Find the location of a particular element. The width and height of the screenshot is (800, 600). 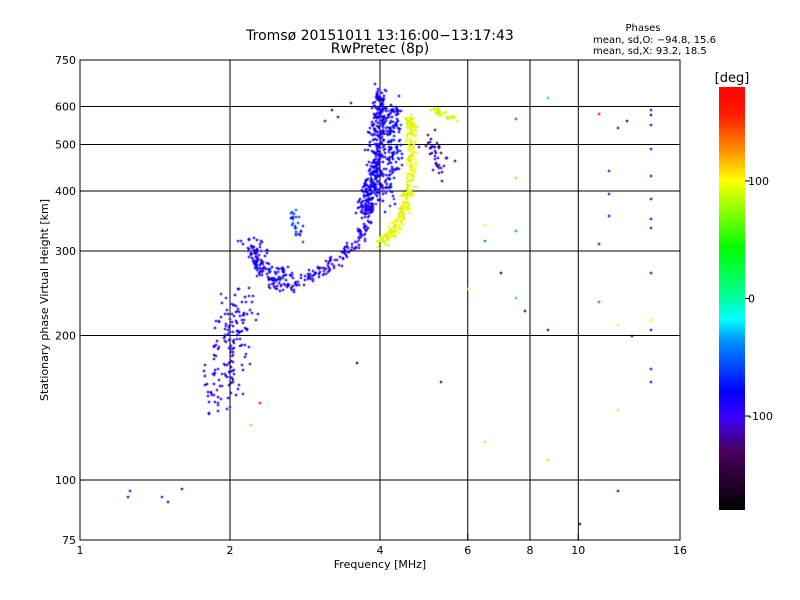

y-tick-label: 200 is located at coordinates (65, 336).